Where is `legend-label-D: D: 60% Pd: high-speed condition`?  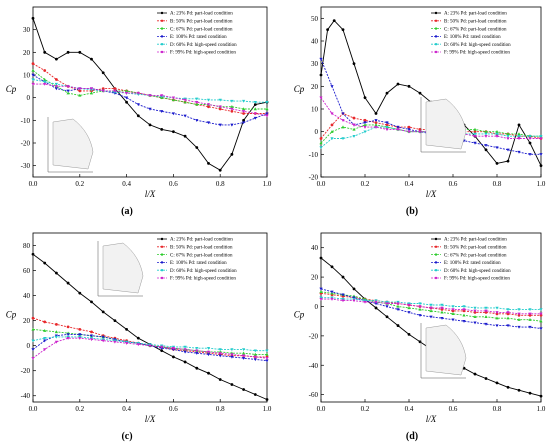
legend-label-D: D: 60% Pd: high-speed condition is located at coordinates (477, 45).